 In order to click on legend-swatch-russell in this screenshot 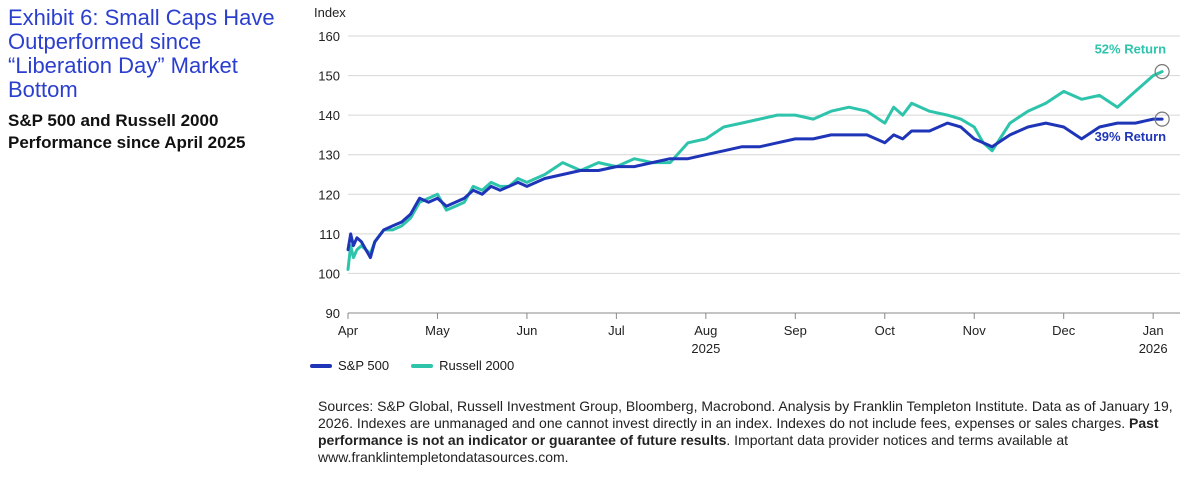, I will do `click(422, 365)`.